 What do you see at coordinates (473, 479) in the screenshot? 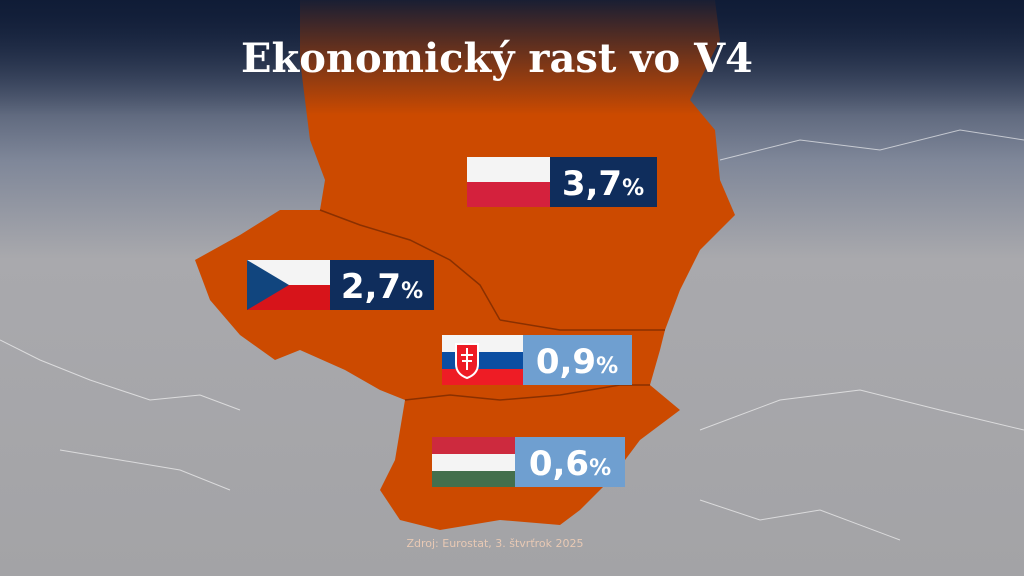
I see `flag-green` at bounding box center [473, 479].